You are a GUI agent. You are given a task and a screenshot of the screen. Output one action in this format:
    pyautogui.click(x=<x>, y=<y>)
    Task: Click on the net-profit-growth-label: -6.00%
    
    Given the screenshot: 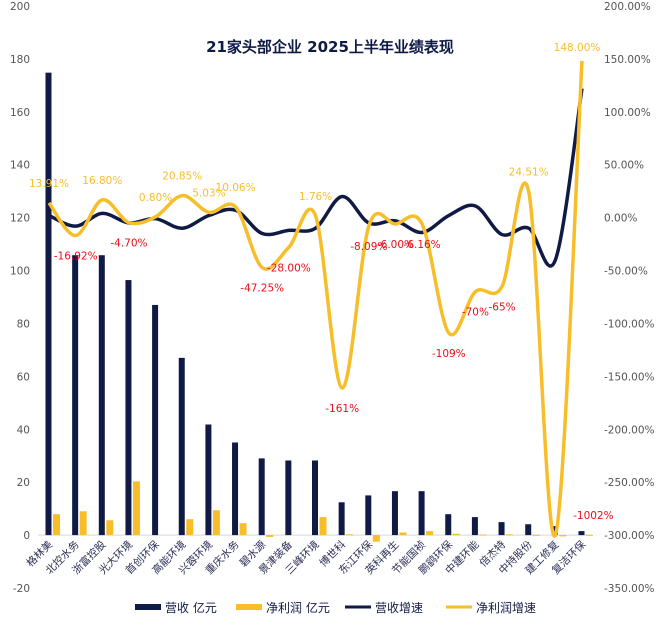 What is the action you would take?
    pyautogui.click(x=395, y=245)
    